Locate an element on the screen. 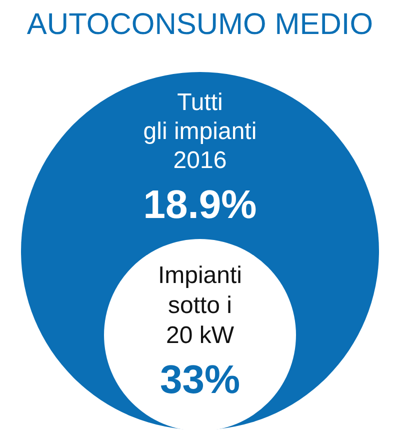 Image resolution: width=400 pixels, height=433 pixels. text: AUTOCONSUMO MEDIO is located at coordinates (200, 24).